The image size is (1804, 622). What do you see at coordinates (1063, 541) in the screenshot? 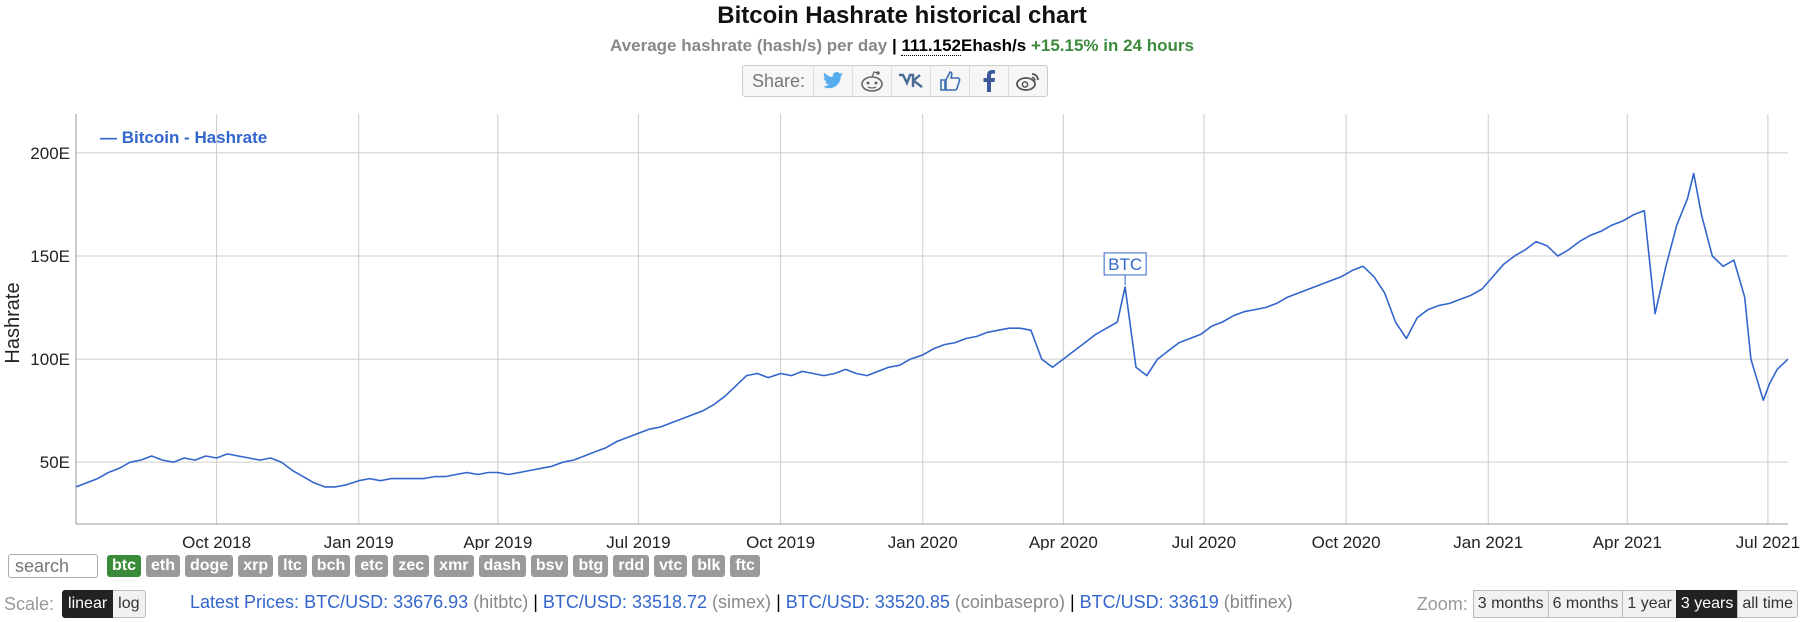
I see `x-tick-label: Apr 2020` at bounding box center [1063, 541].